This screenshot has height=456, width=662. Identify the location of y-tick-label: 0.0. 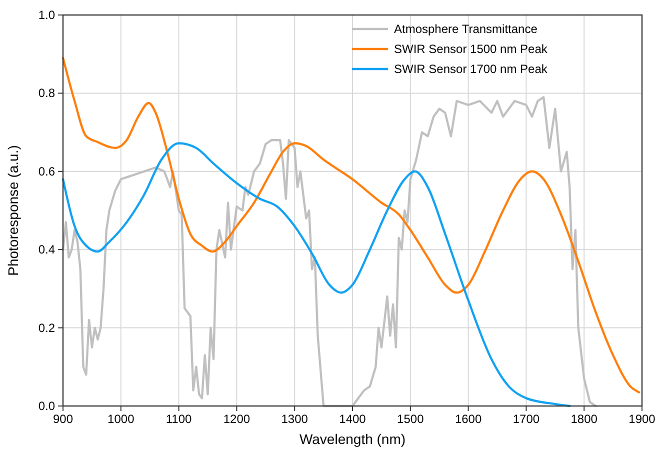
(47, 406).